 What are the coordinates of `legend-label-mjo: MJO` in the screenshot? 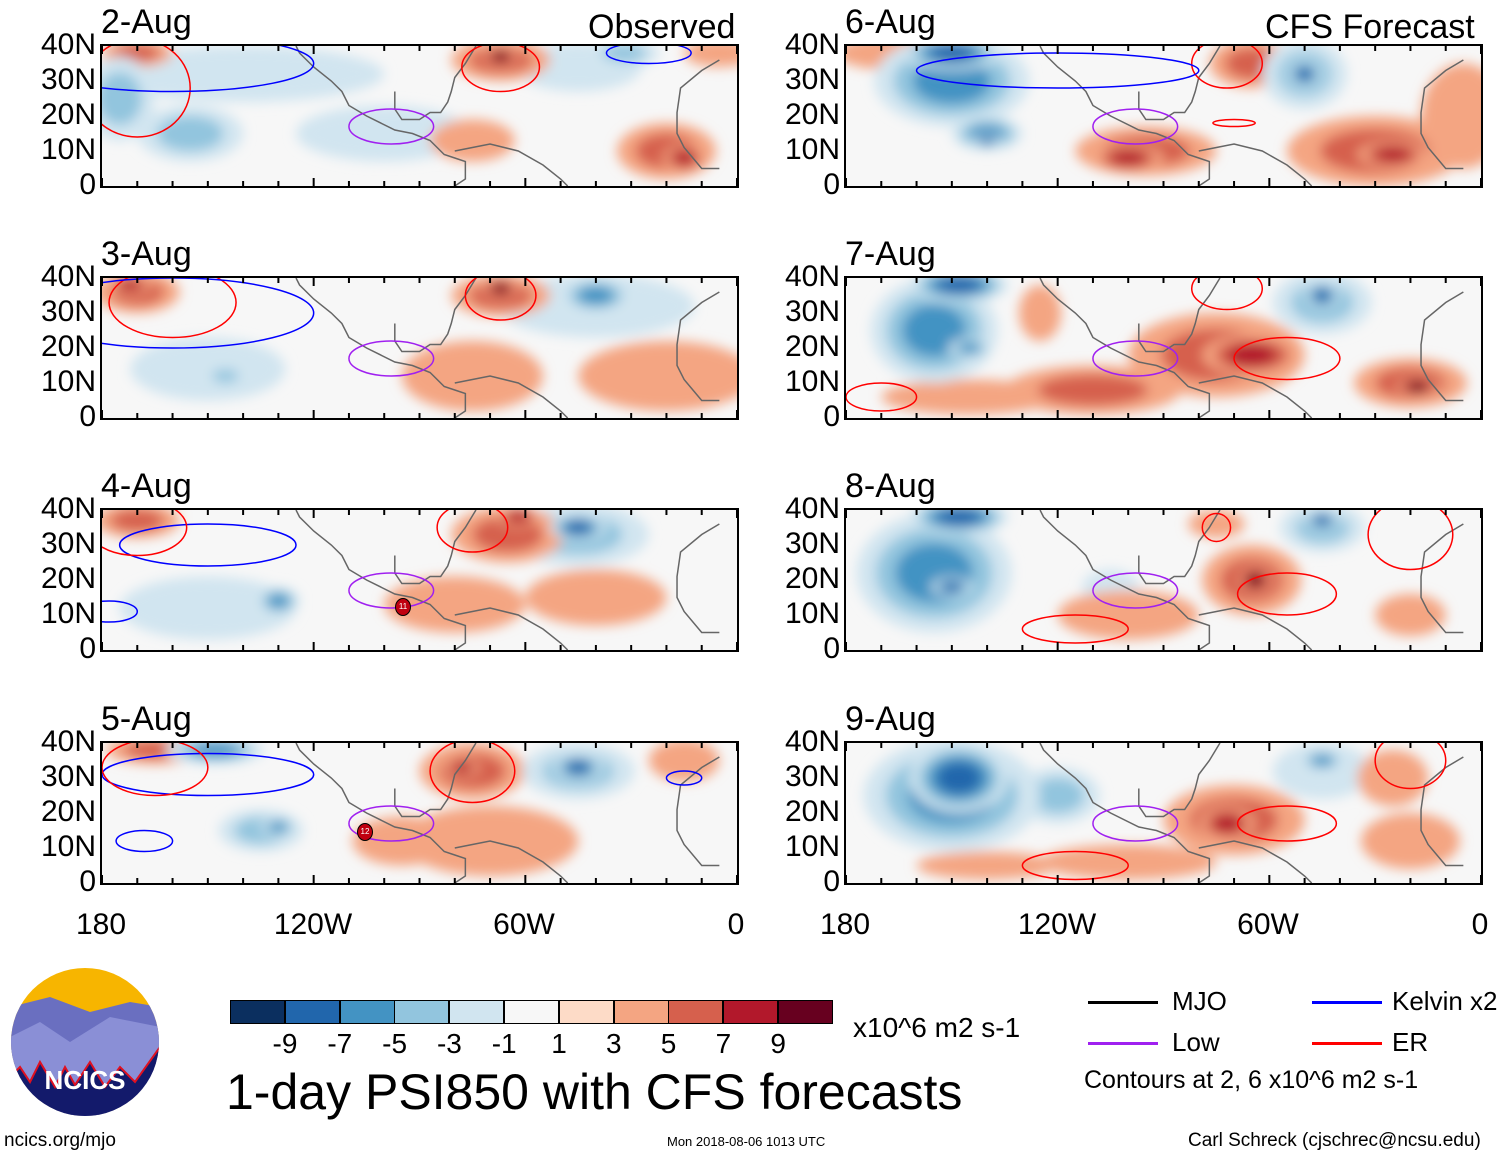 It's located at (1199, 1001).